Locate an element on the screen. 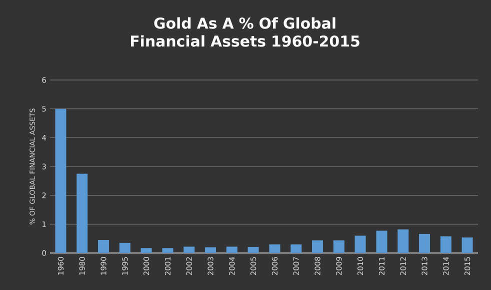 This screenshot has height=290, width=491. chart-title: Gold As A % Of Global Financial Assets 1960-2015 is located at coordinates (245, 32).